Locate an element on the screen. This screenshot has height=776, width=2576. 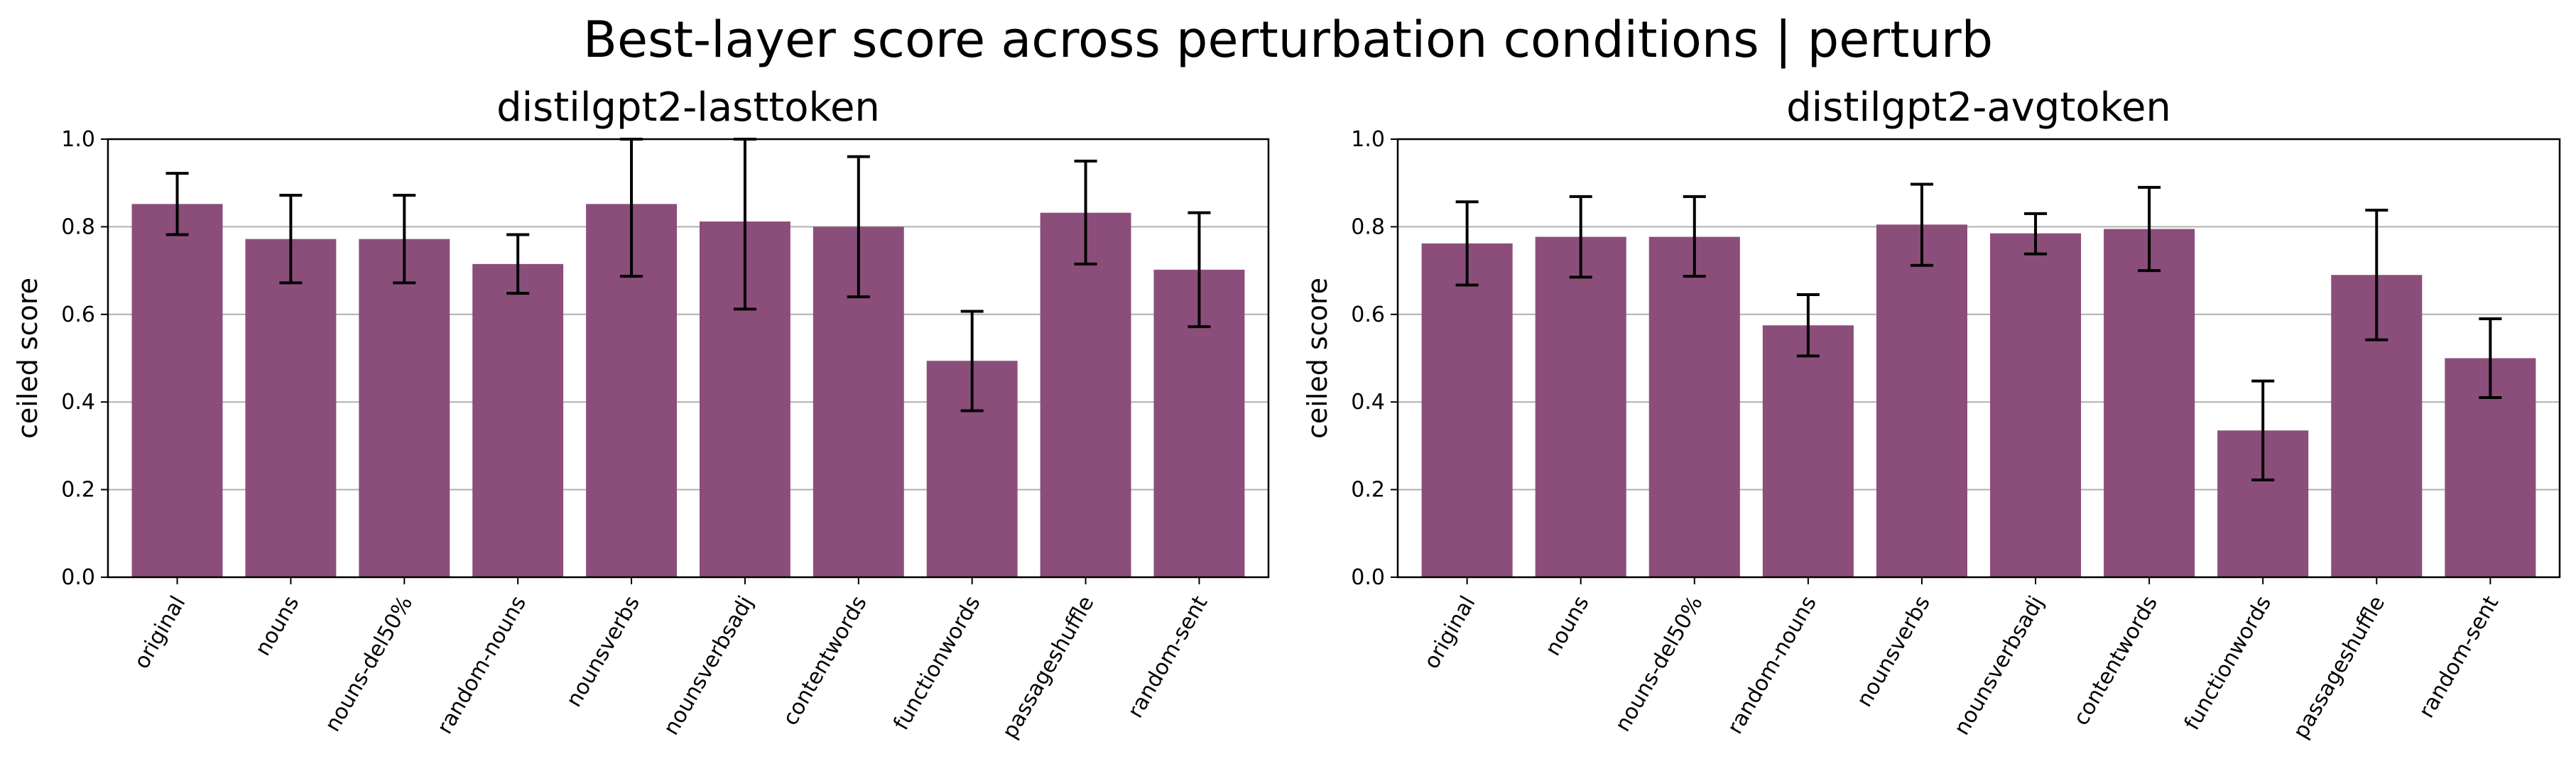
bar-nounsverbs is located at coordinates (1921, 400).